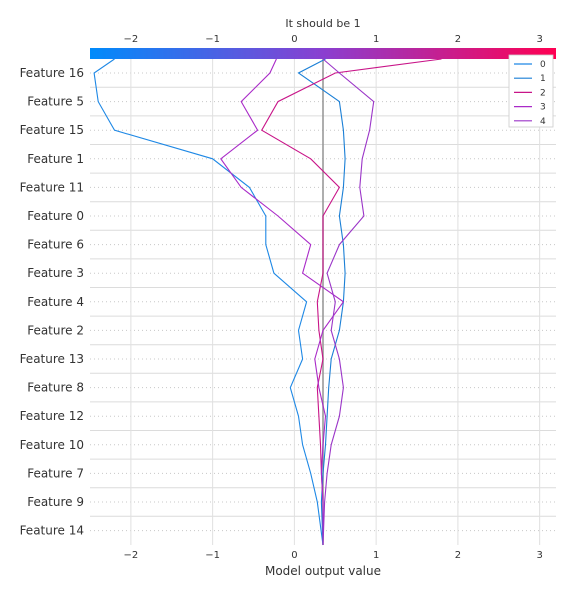 The width and height of the screenshot is (576, 597). I want to click on feature-label-feature-14: Feature 14, so click(52, 531).